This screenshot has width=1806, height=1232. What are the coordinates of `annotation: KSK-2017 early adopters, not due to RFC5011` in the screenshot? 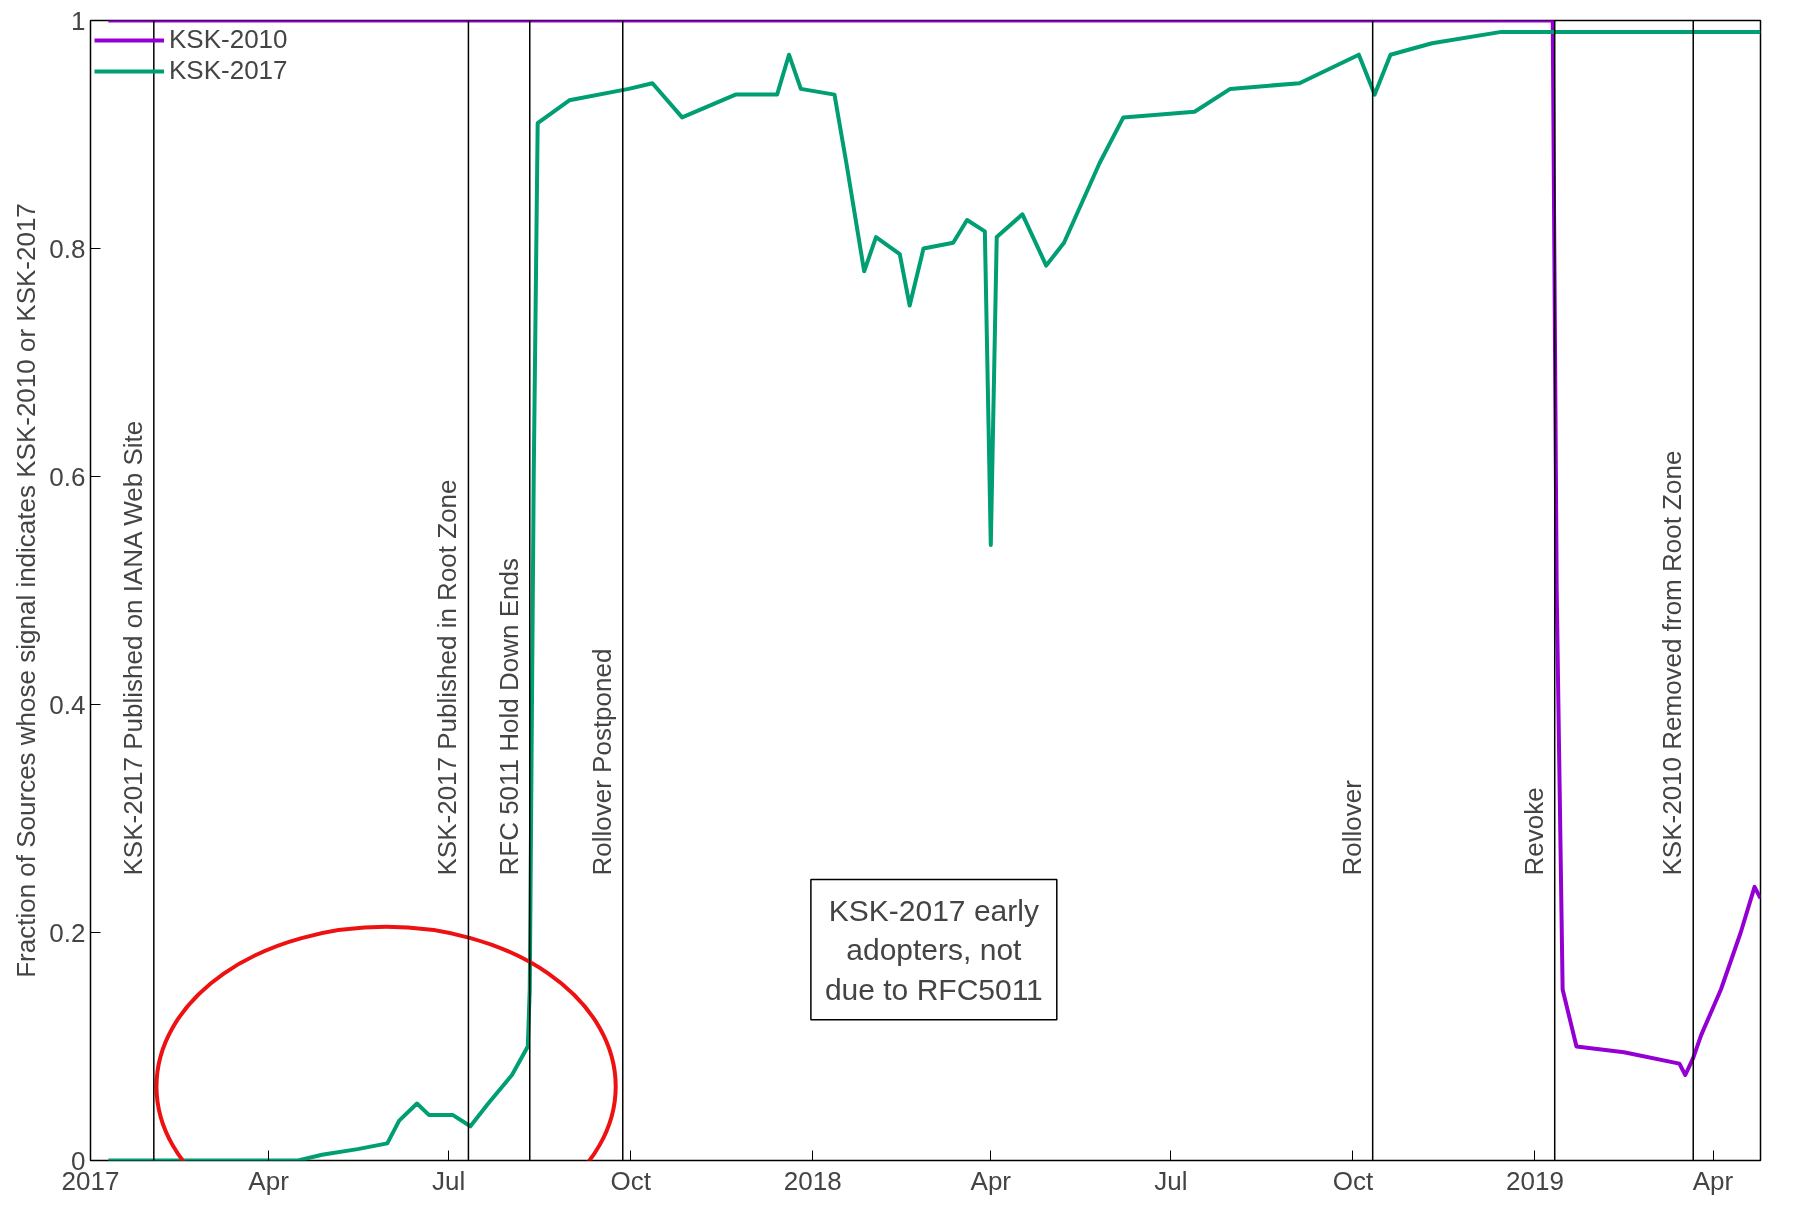 It's located at (933, 949).